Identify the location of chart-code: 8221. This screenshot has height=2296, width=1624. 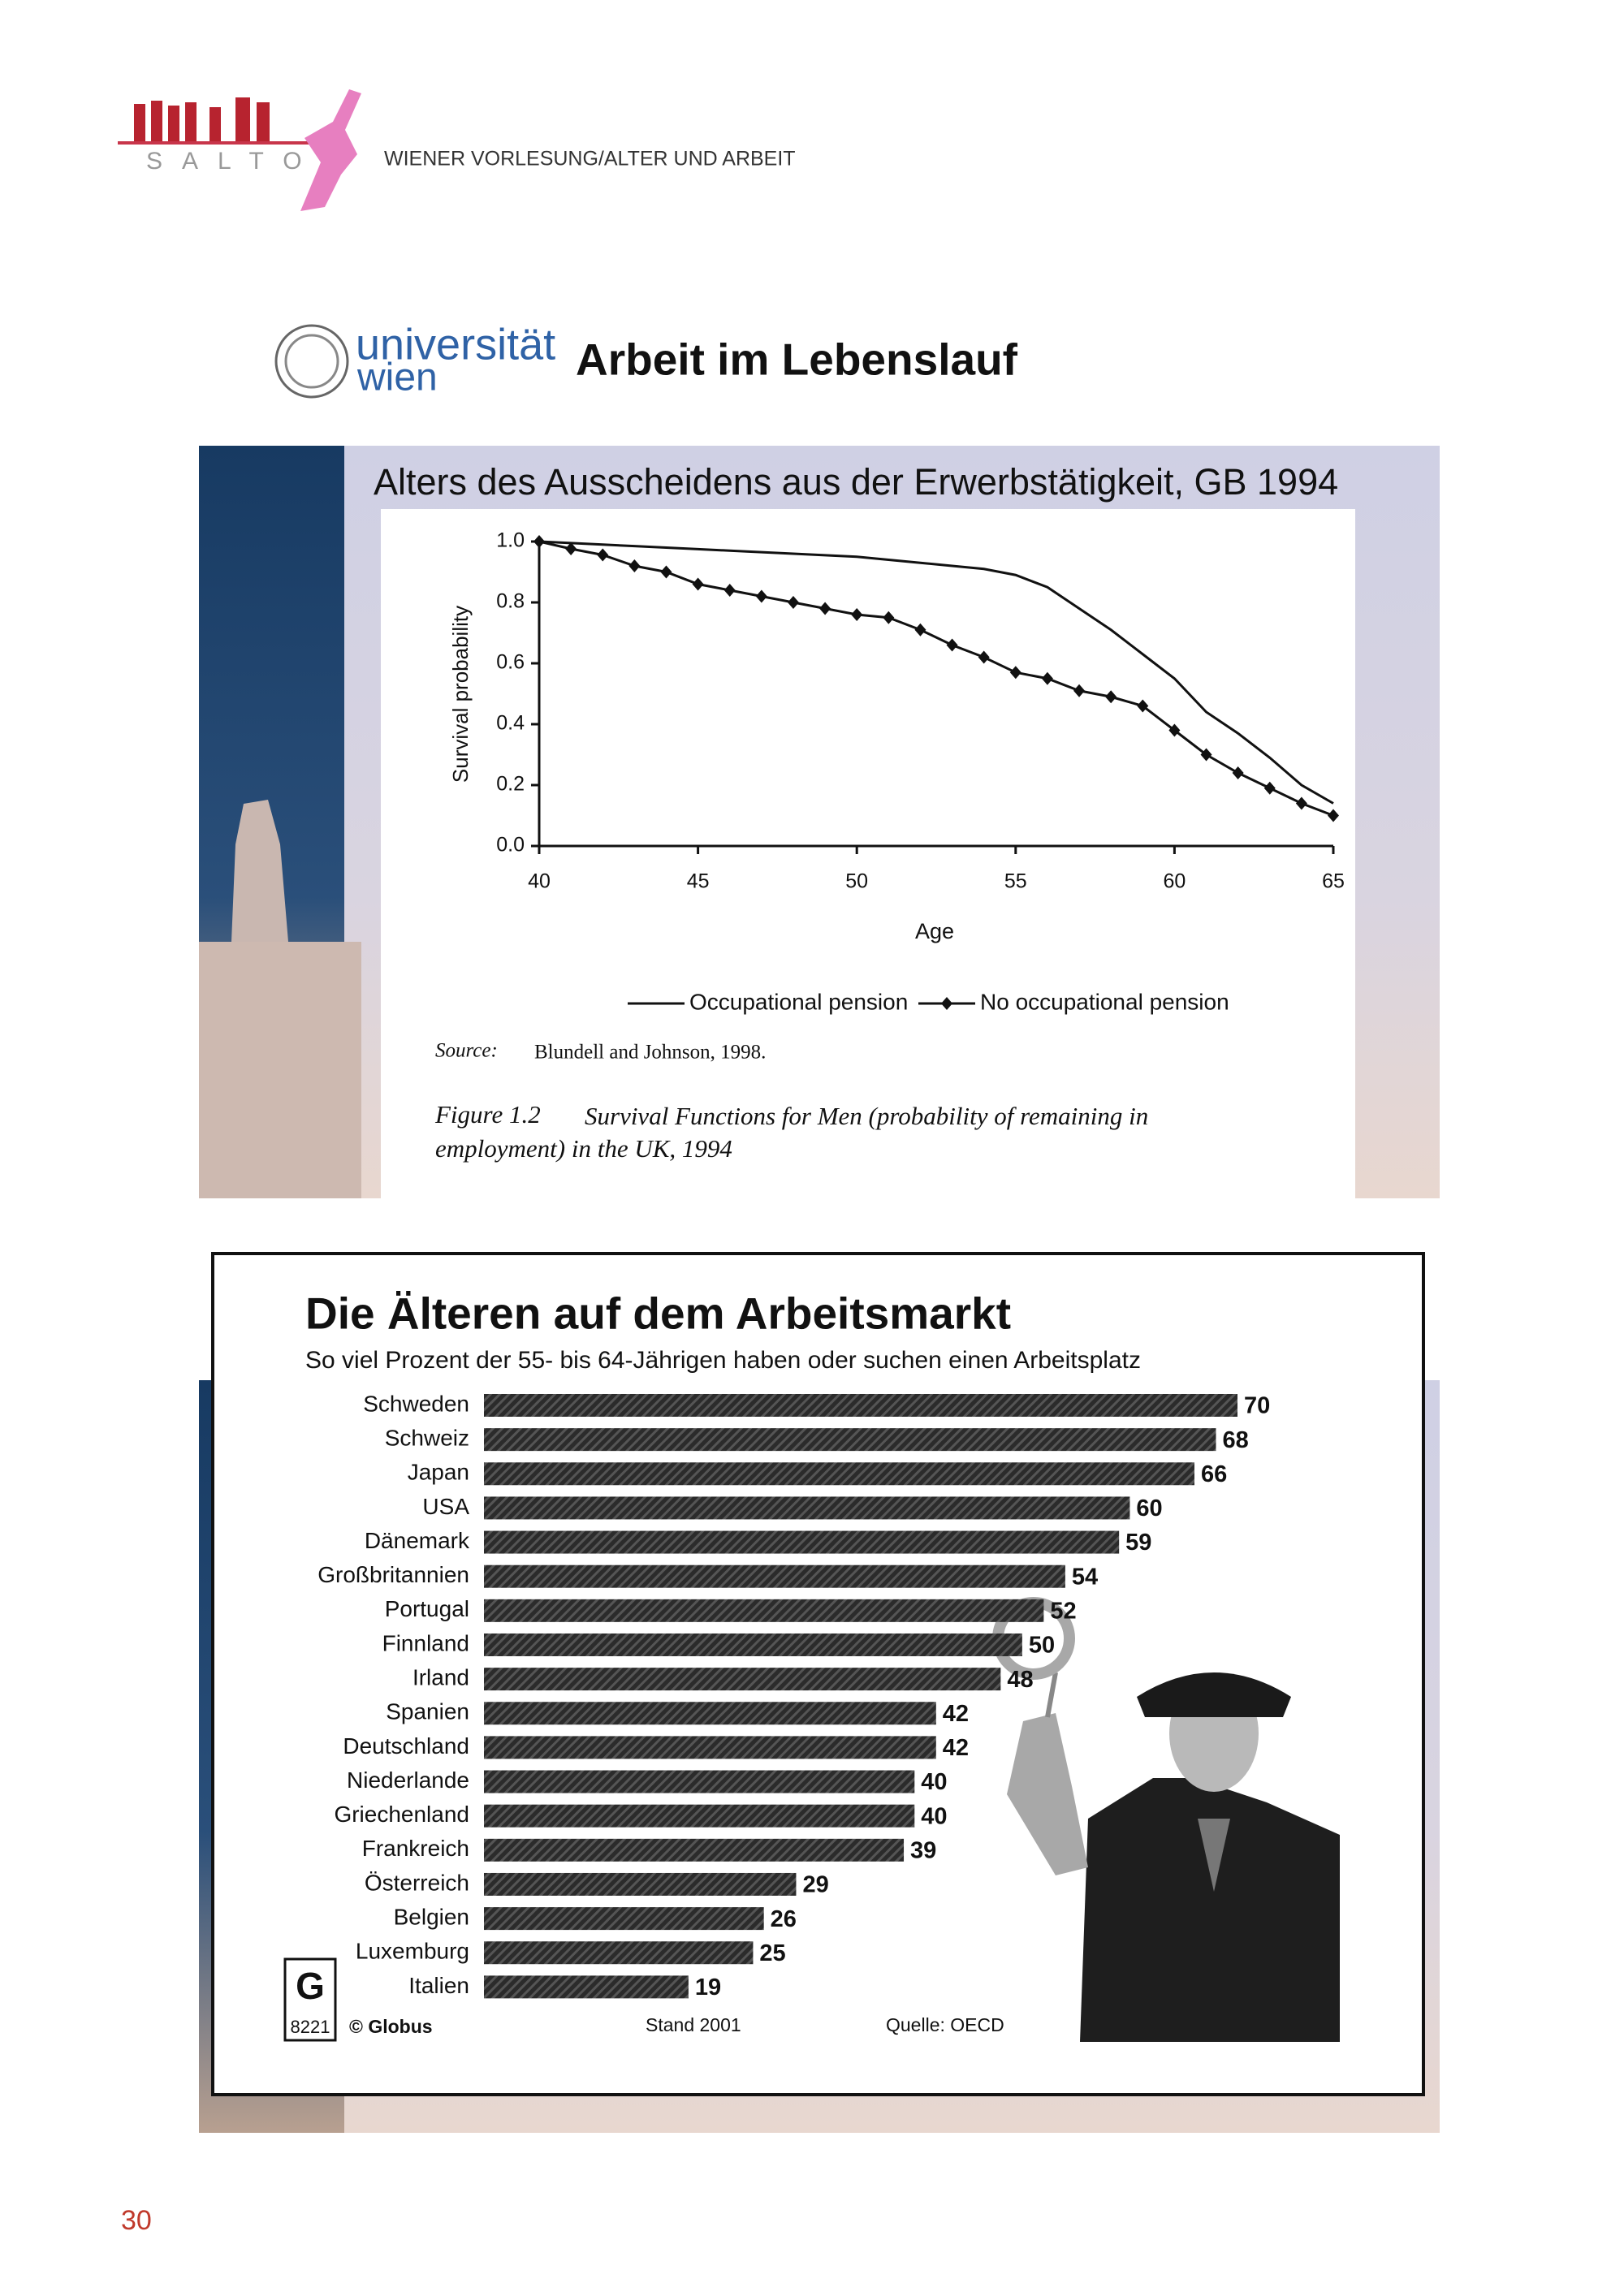
(311, 2027).